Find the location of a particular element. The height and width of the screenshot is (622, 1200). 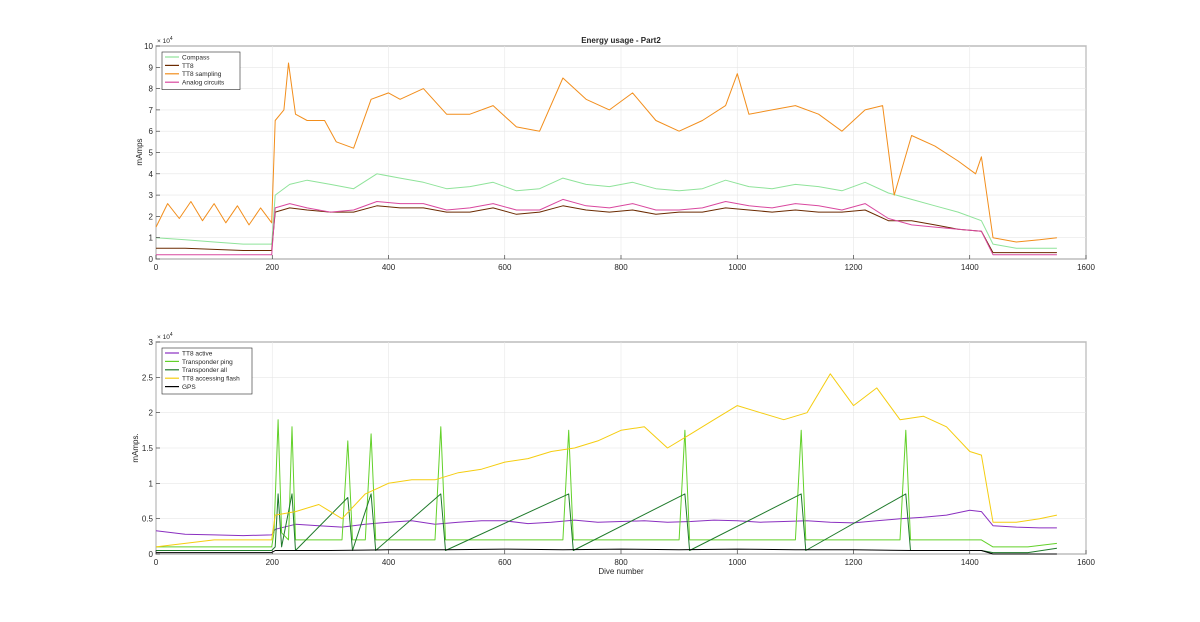

x-ticks-top: 0 200 400 600 800 1000 1200 1400 1600 is located at coordinates (624, 263).